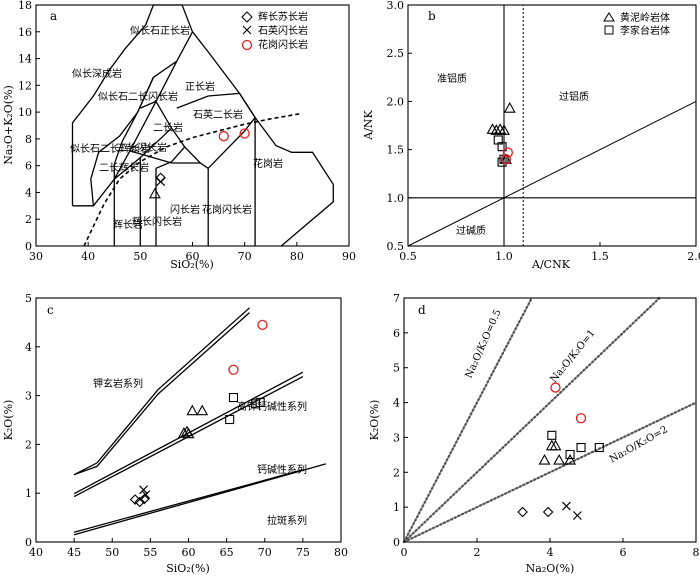 This screenshot has width=700, height=576. I want to click on field-label: 似长石二长辉长岩, so click(110, 148).